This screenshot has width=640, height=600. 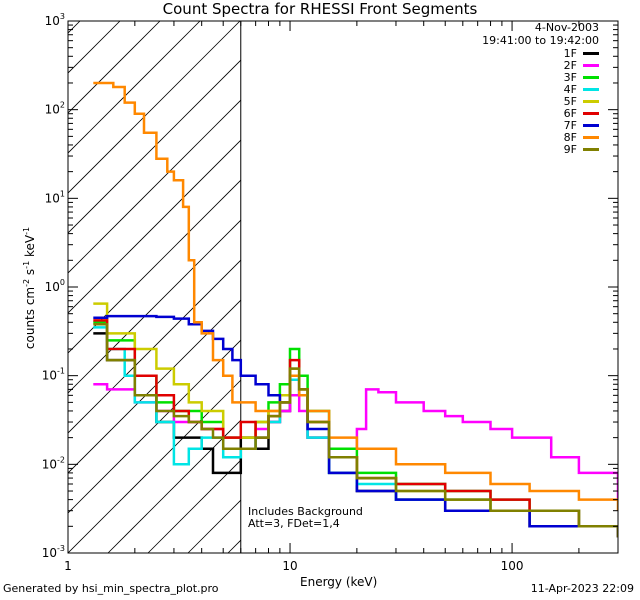 What do you see at coordinates (320, 9) in the screenshot?
I see `chart-title: Count Spectra for RHESSI Front Segments` at bounding box center [320, 9].